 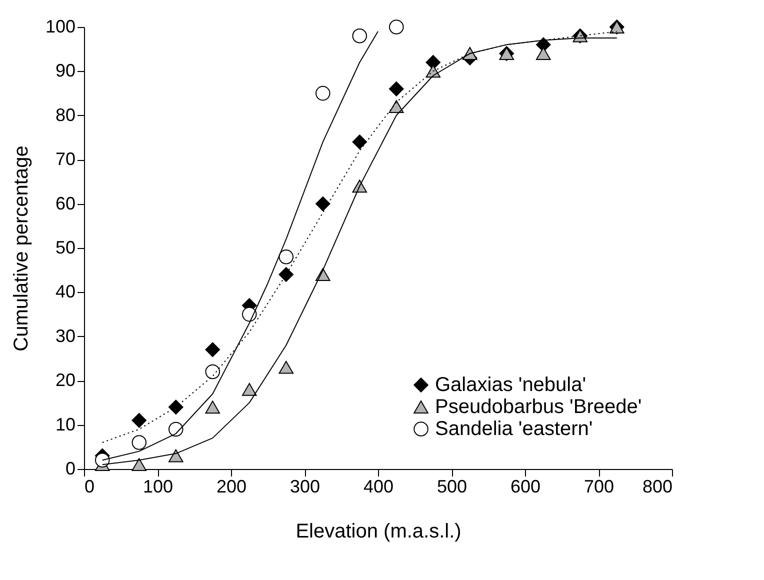 I want to click on y-tick-label: 30, so click(x=65, y=336).